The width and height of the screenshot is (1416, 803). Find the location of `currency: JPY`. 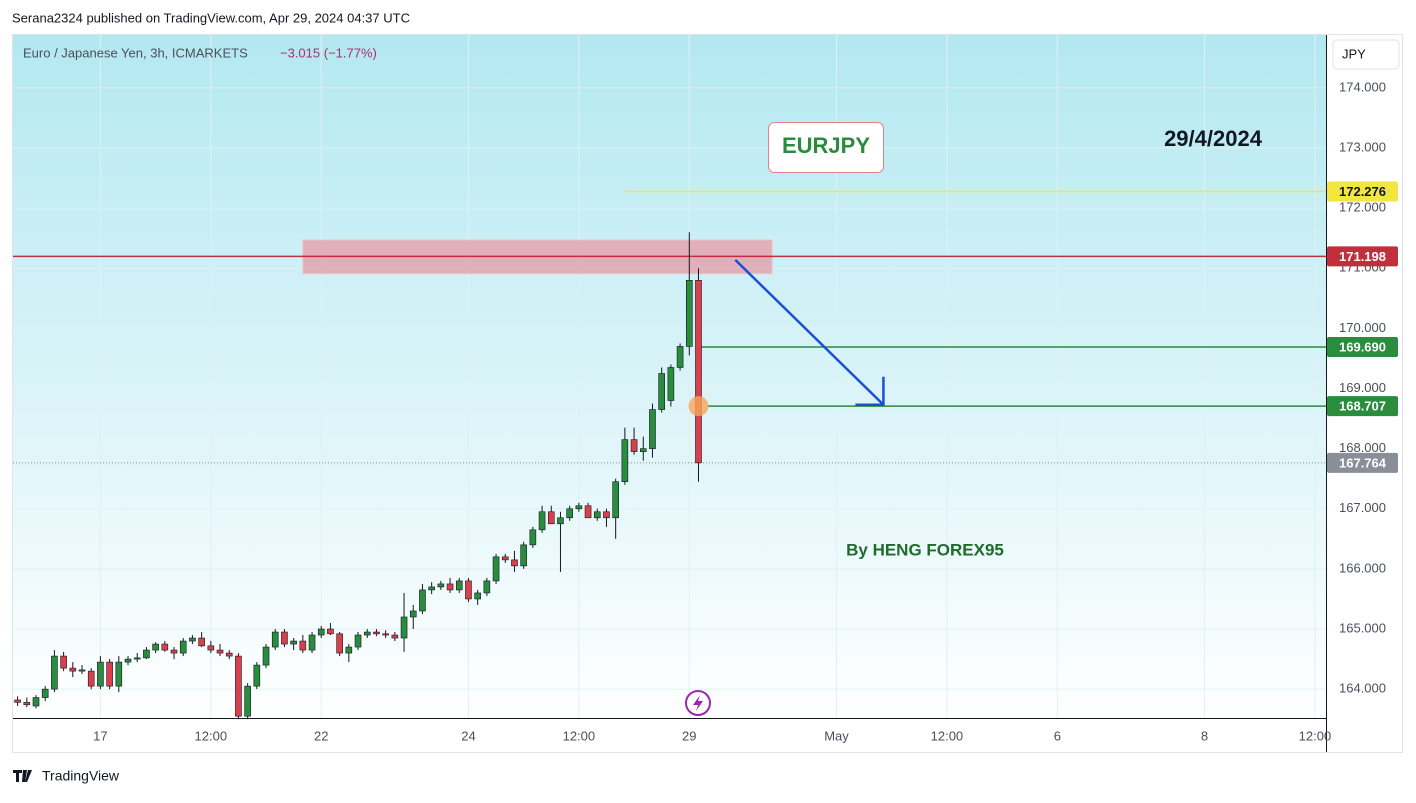

currency: JPY is located at coordinates (1354, 53).